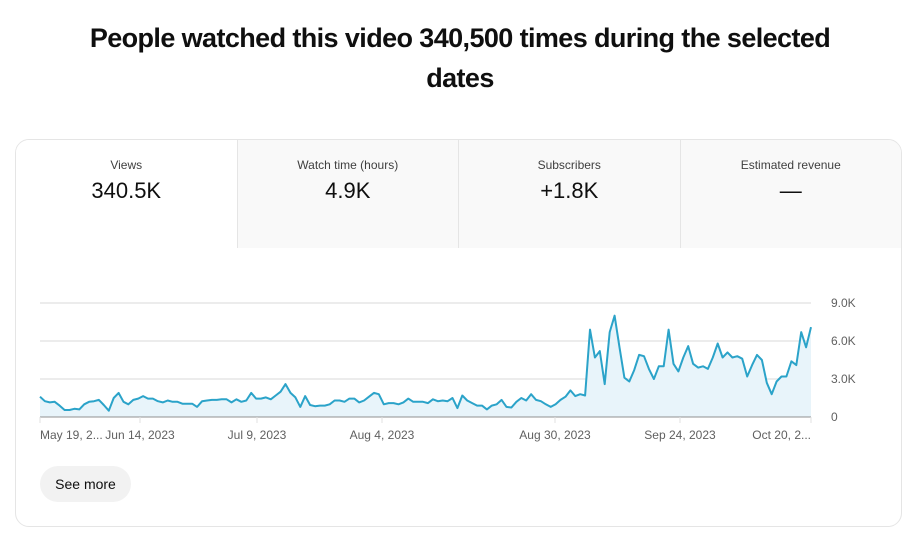 Image resolution: width=920 pixels, height=545 pixels. I want to click on x-tick-label: Jul 9, 2023, so click(257, 435).